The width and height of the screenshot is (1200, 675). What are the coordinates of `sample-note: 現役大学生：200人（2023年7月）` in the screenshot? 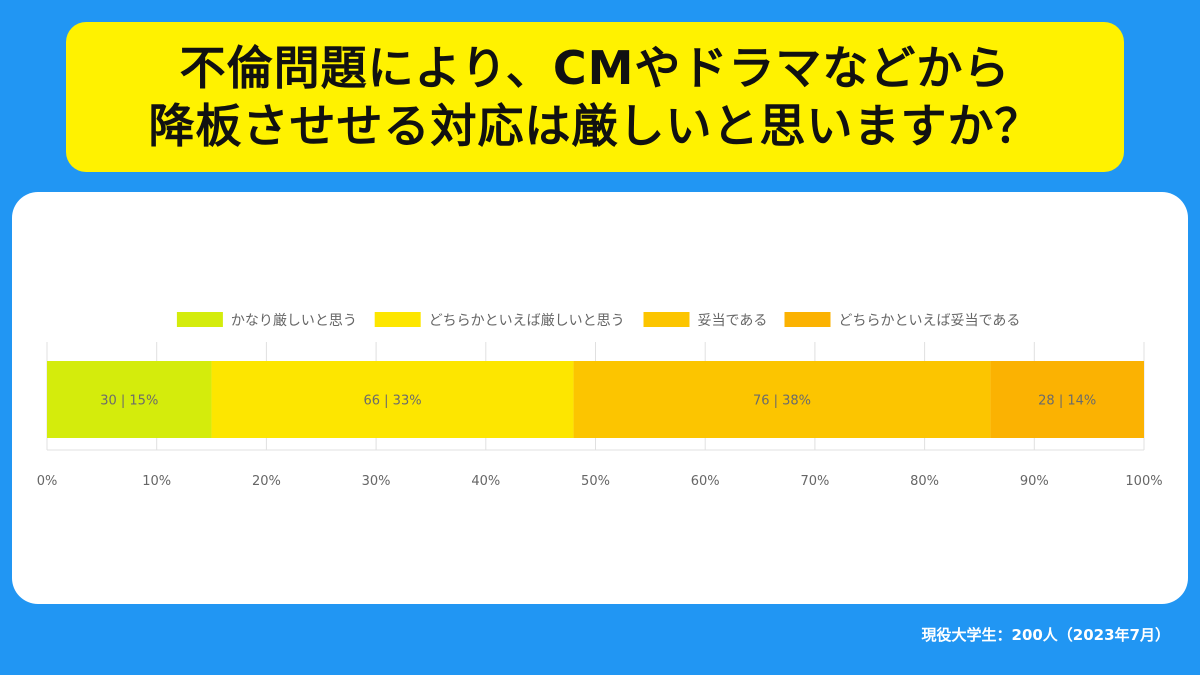 It's located at (1046, 635).